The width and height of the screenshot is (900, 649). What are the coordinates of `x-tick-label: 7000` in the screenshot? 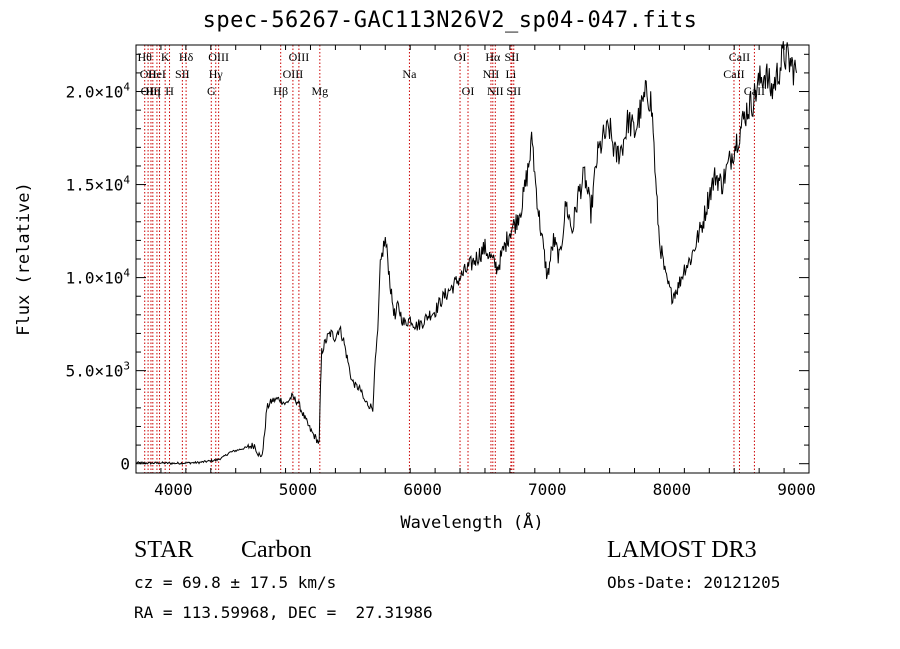 It's located at (547, 489).